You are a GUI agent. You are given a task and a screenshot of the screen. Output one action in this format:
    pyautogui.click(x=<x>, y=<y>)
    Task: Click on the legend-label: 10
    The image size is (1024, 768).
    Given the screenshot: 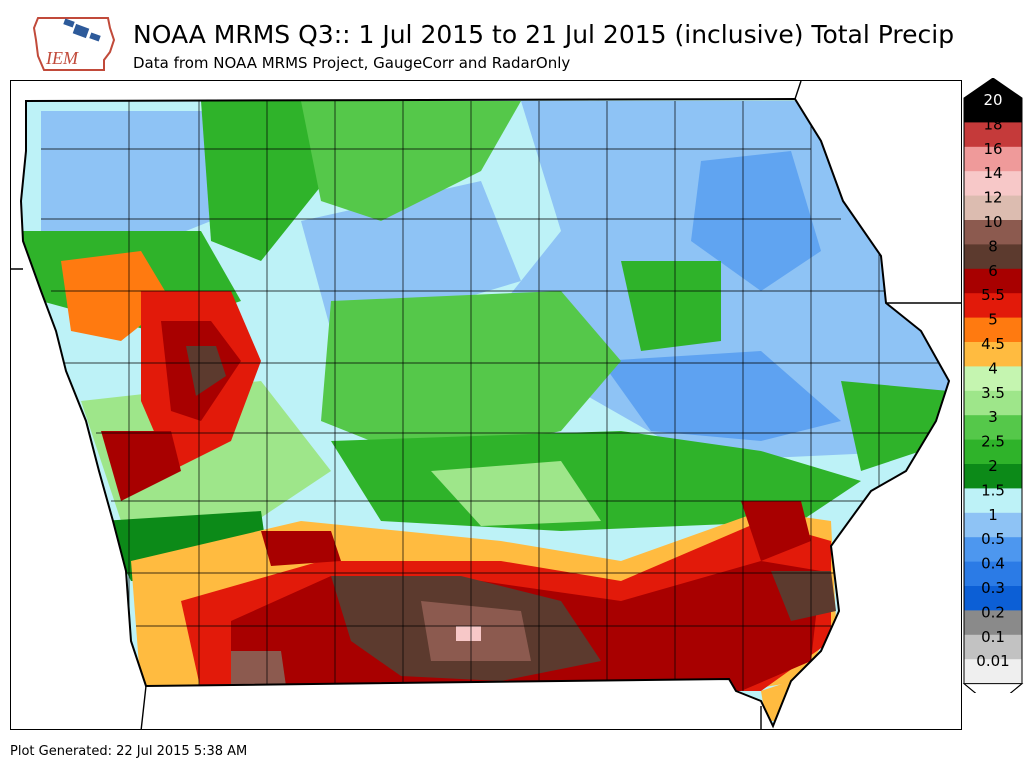 What is the action you would take?
    pyautogui.click(x=992, y=222)
    